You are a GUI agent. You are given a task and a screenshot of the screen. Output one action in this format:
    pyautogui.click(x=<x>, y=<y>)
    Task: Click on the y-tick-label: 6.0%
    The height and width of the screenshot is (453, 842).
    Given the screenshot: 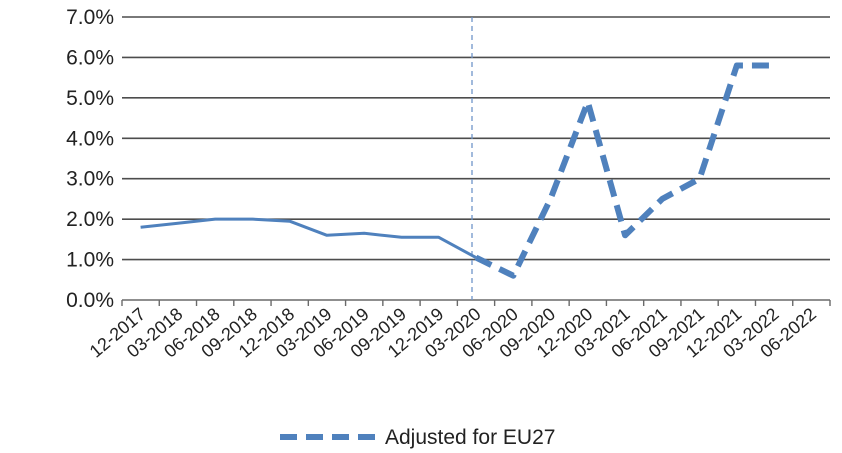 What is the action you would take?
    pyautogui.click(x=90, y=57)
    